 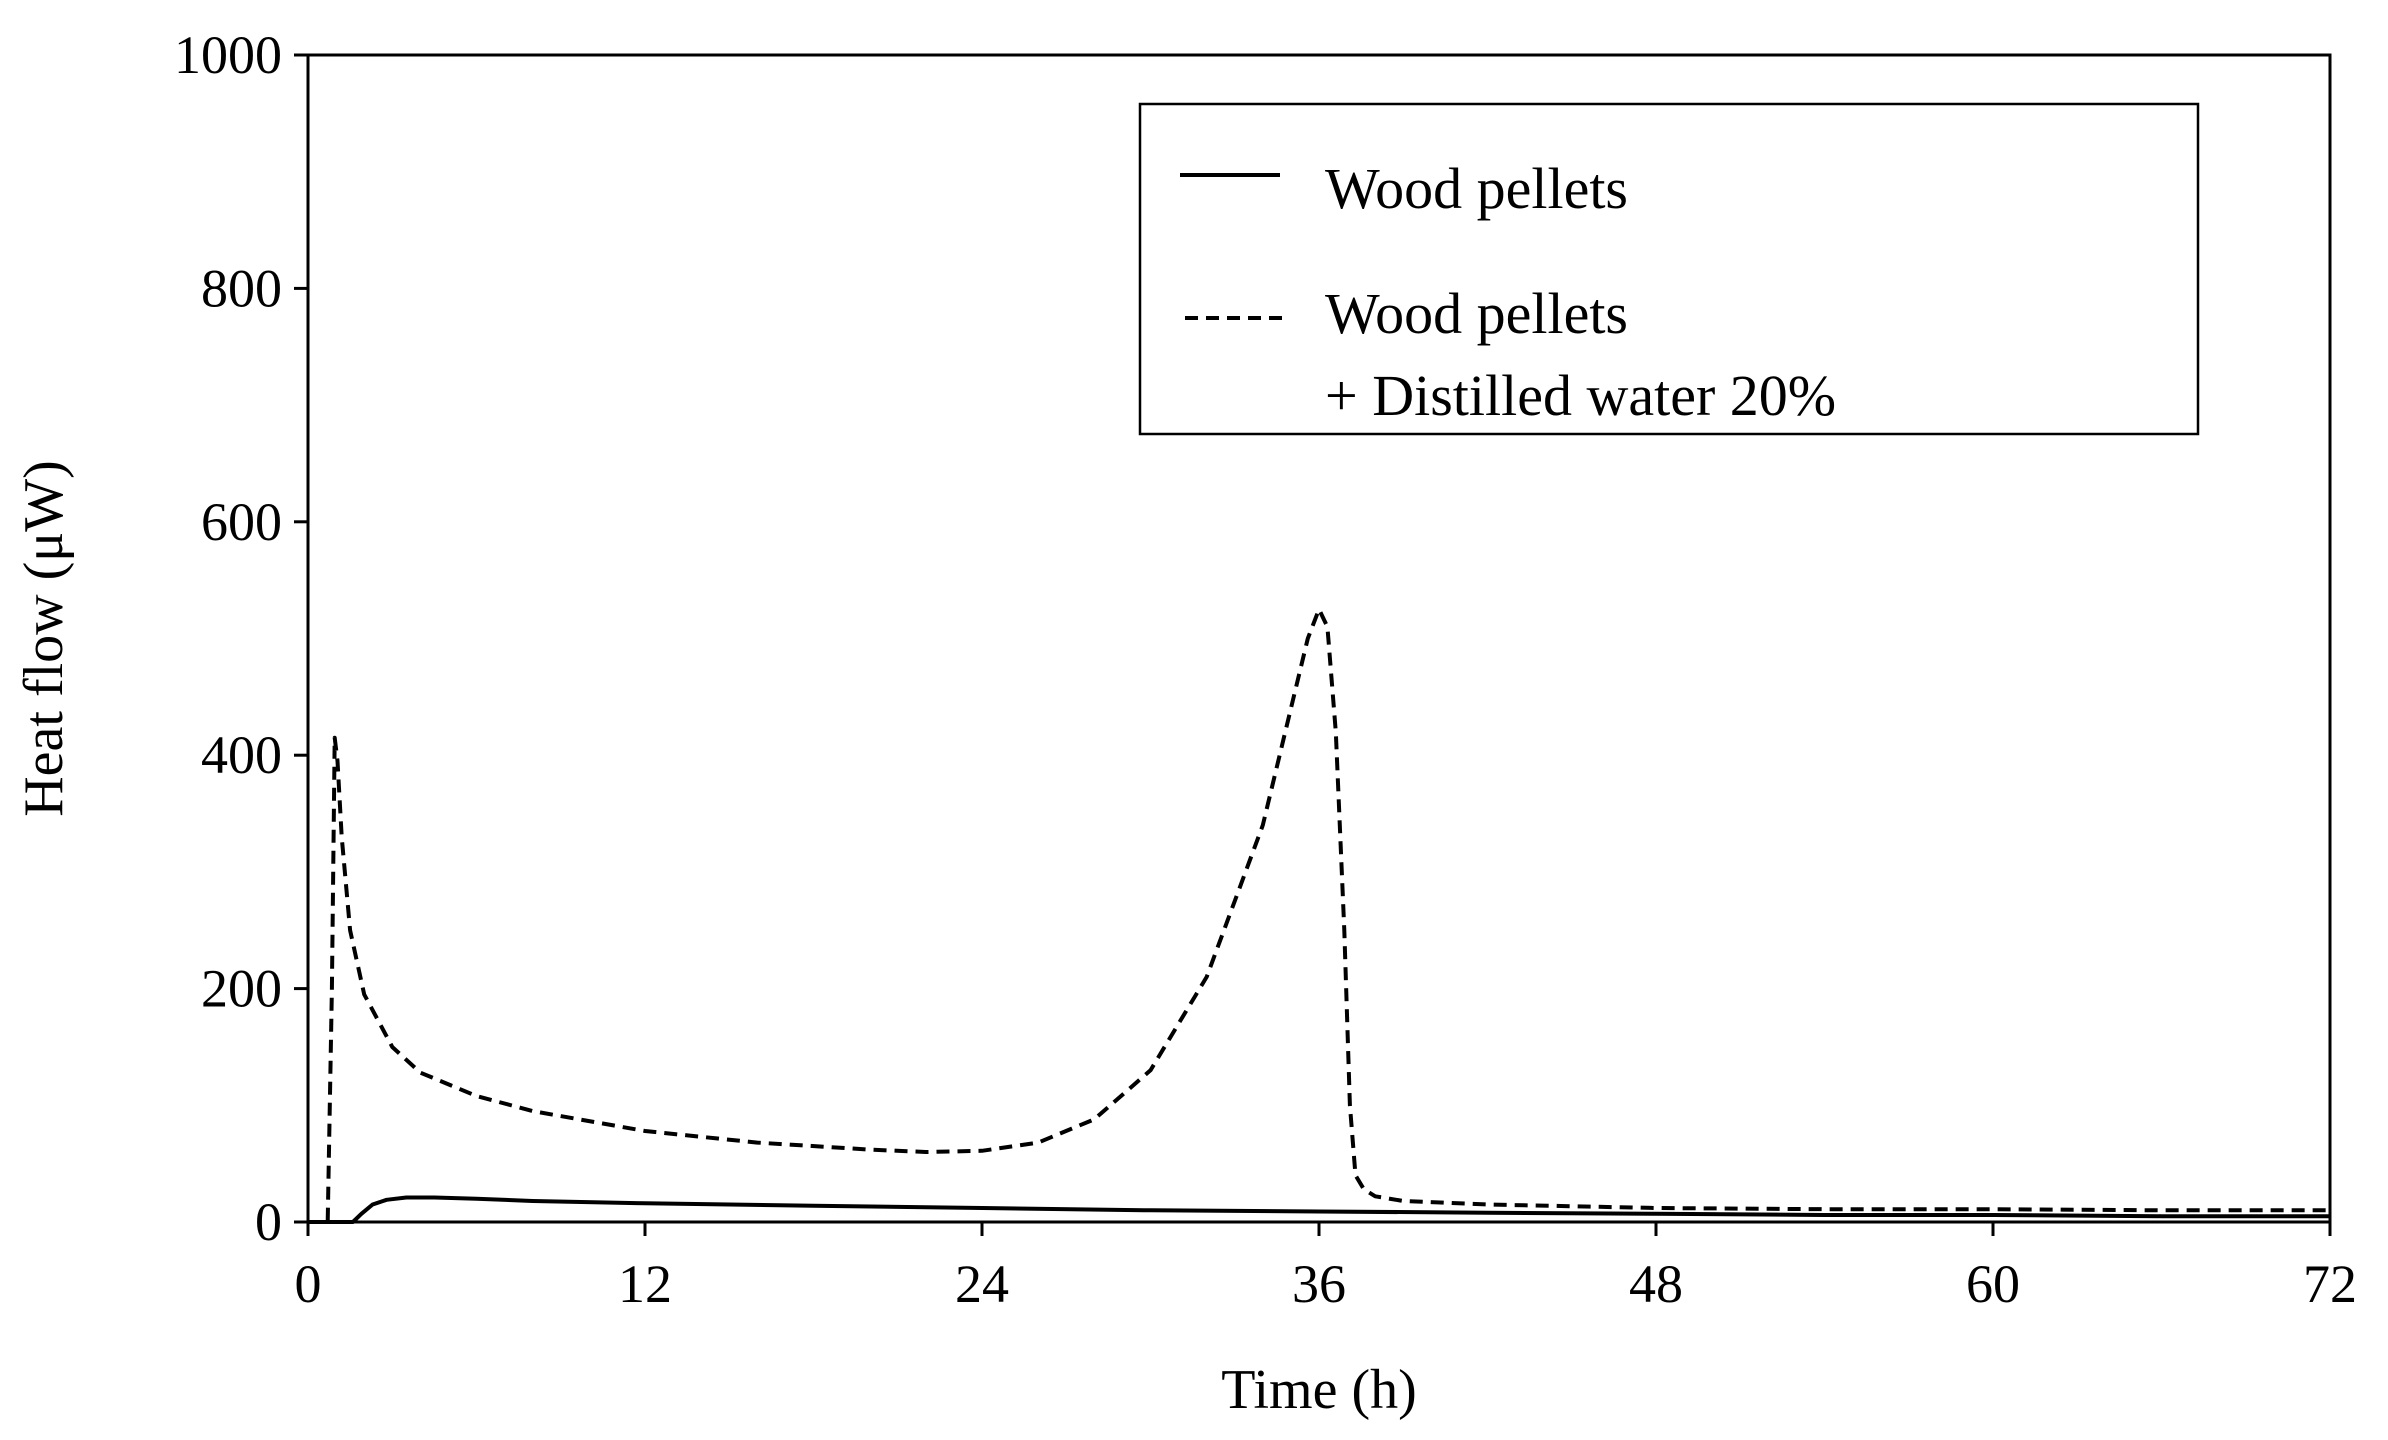 I want to click on y-tick-label: 400, so click(x=241, y=755).